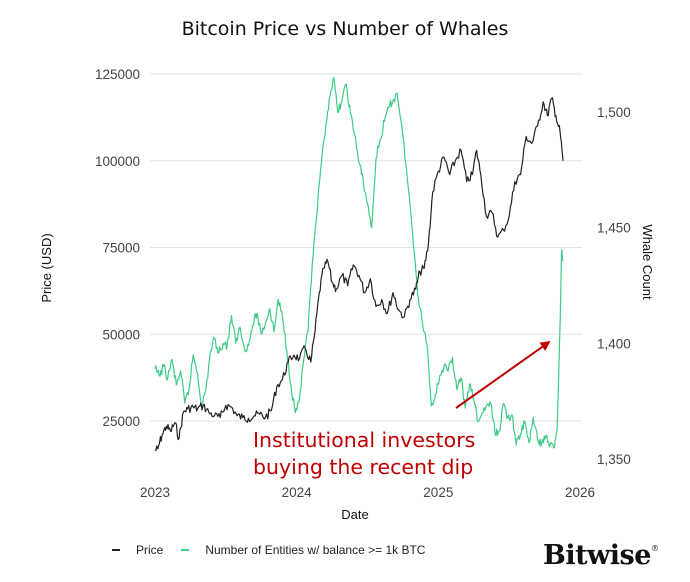  Describe the element at coordinates (121, 421) in the screenshot. I see `y-left-tick-label: 25000` at that location.